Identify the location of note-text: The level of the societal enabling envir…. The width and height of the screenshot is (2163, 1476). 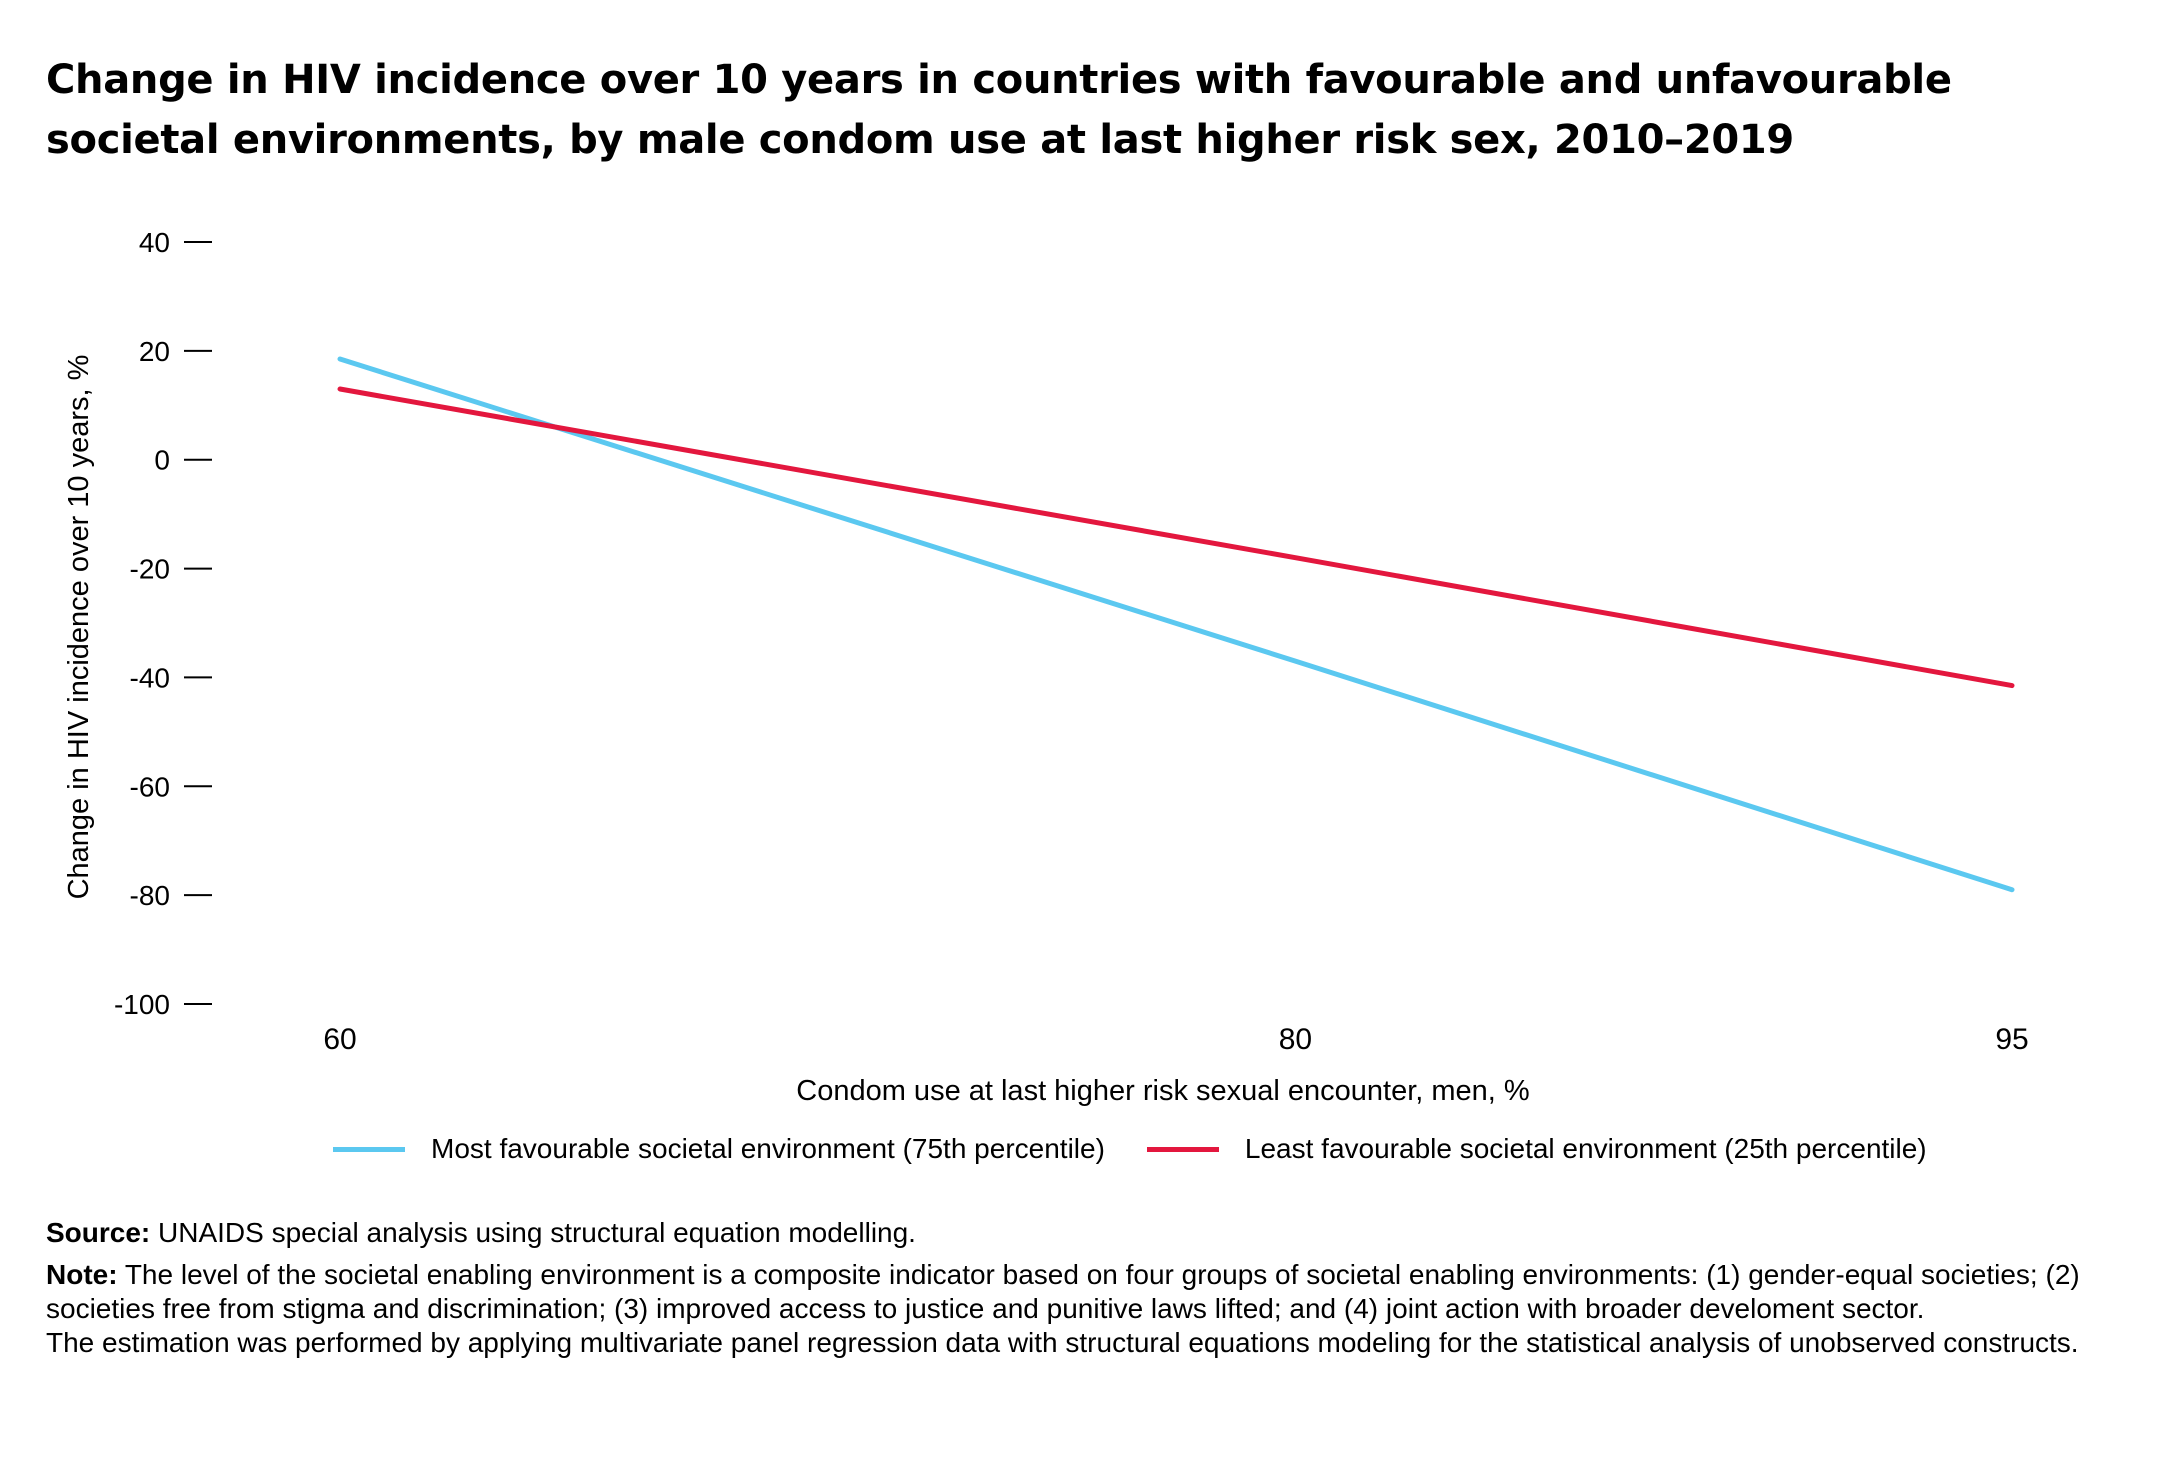
(1063, 1291).